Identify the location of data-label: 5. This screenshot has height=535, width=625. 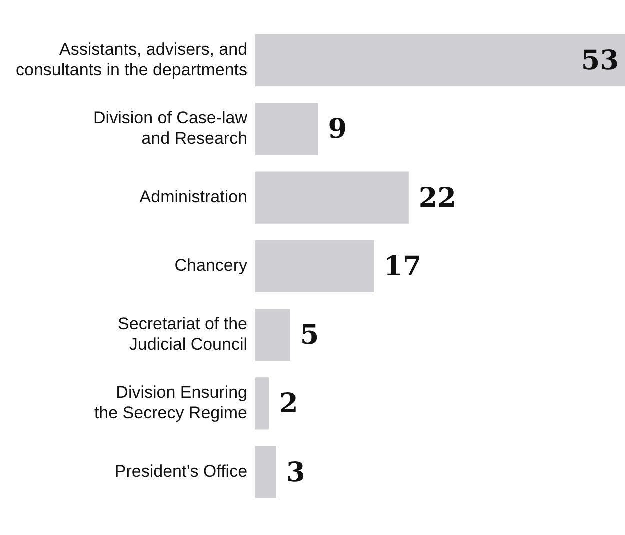
(310, 336).